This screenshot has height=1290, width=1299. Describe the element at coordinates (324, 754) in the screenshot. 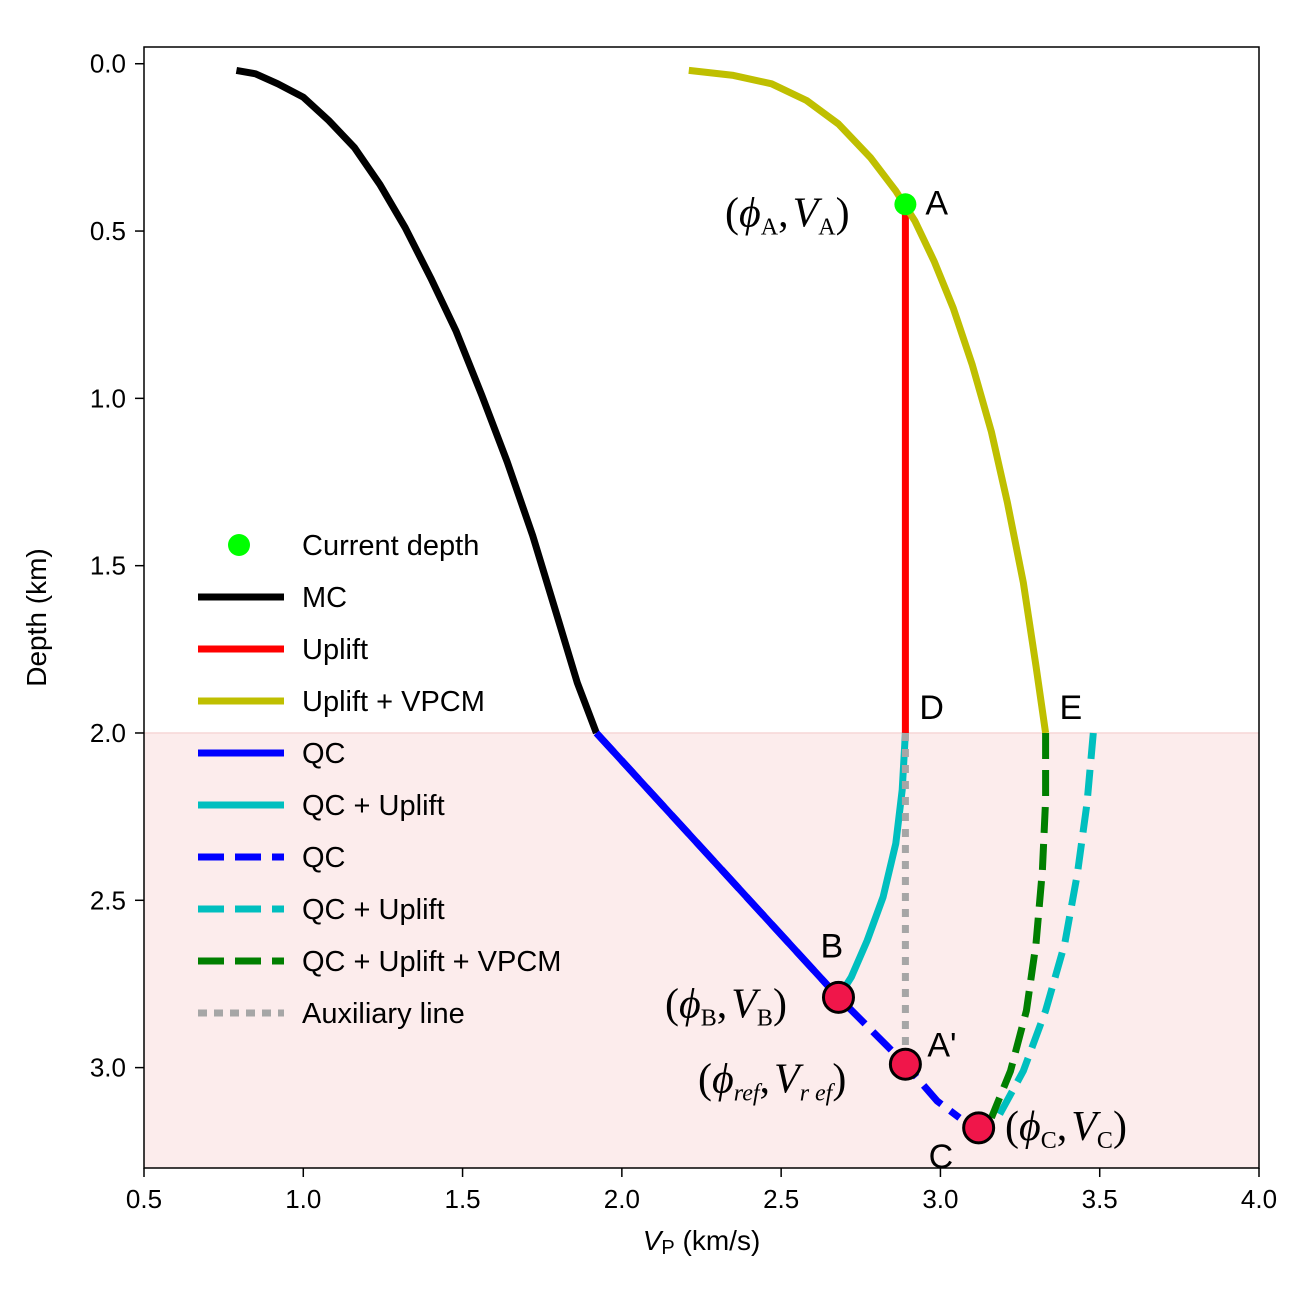

I see `legend-label-qc-solid: QC` at that location.